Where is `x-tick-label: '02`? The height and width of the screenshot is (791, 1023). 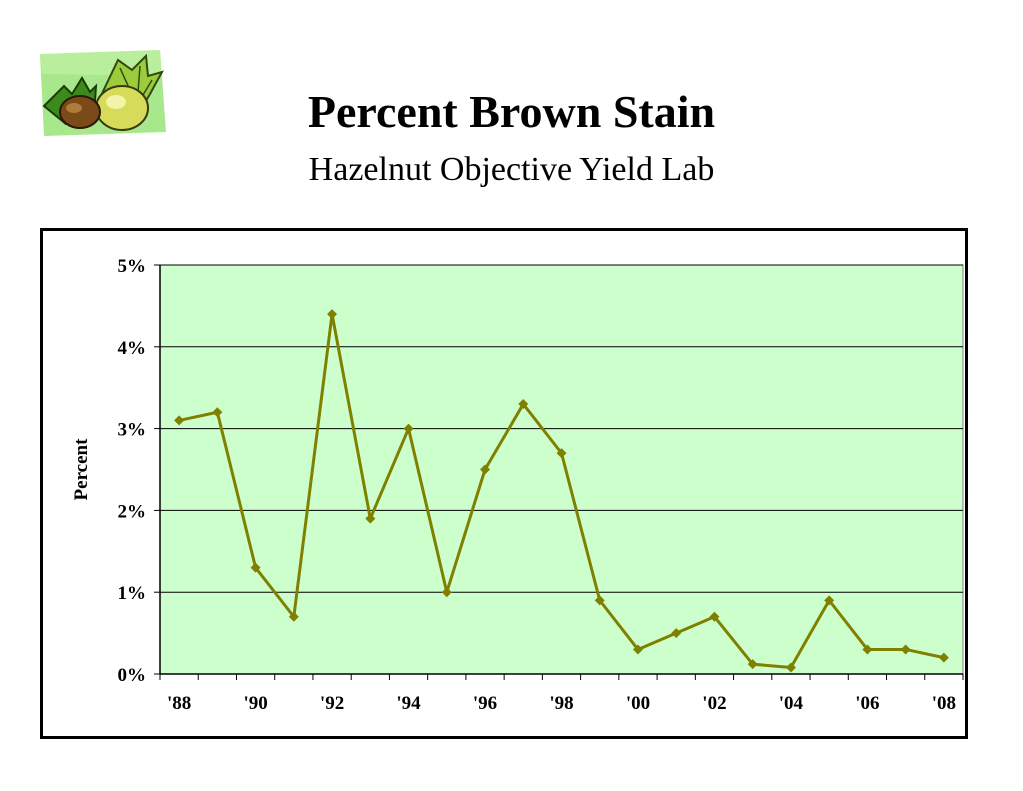 x-tick-label: '02 is located at coordinates (714, 703).